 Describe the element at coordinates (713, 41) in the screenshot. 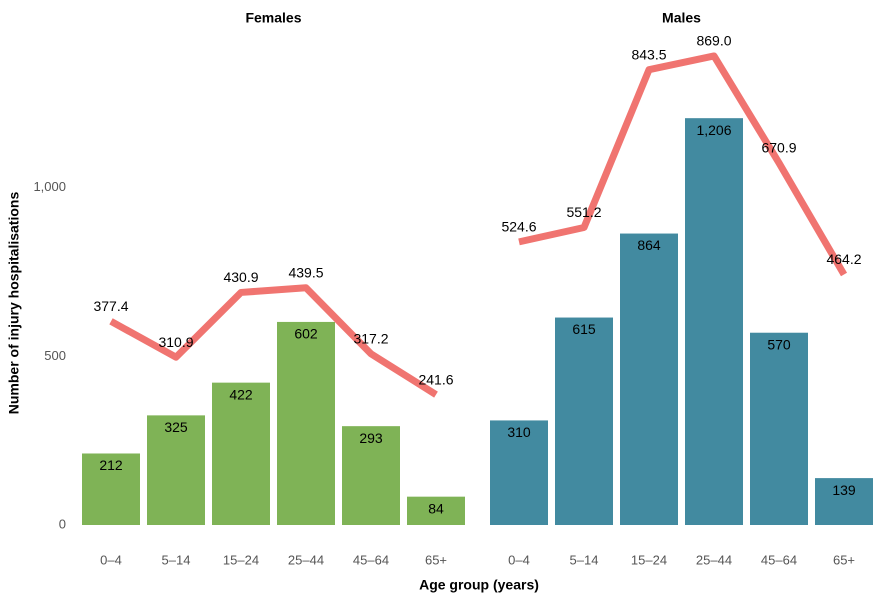

I see `line-label: 869.0` at that location.